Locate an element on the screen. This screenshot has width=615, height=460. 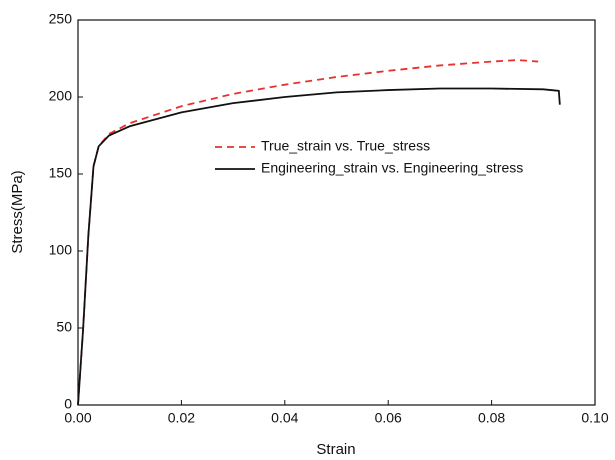
y-tick-label: 200 is located at coordinates (61, 96).